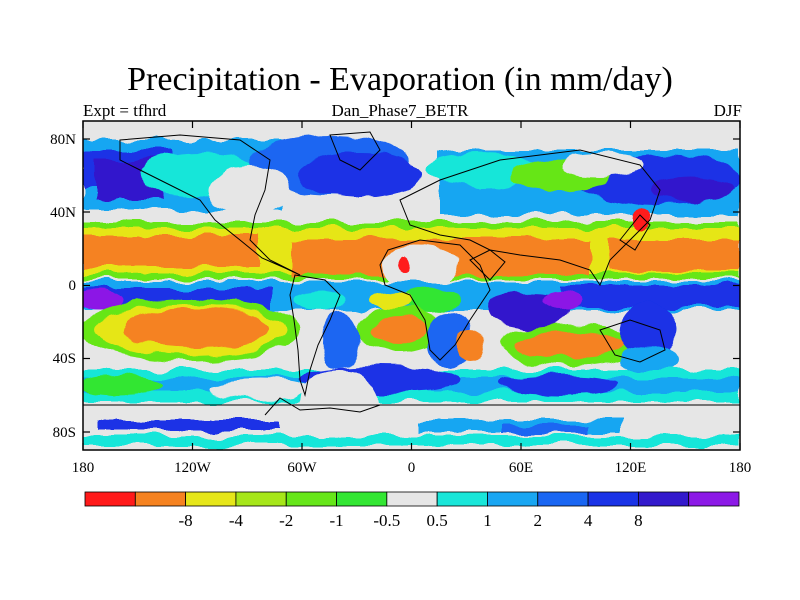  I want to click on y-tick-label: 80N, so click(63, 140).